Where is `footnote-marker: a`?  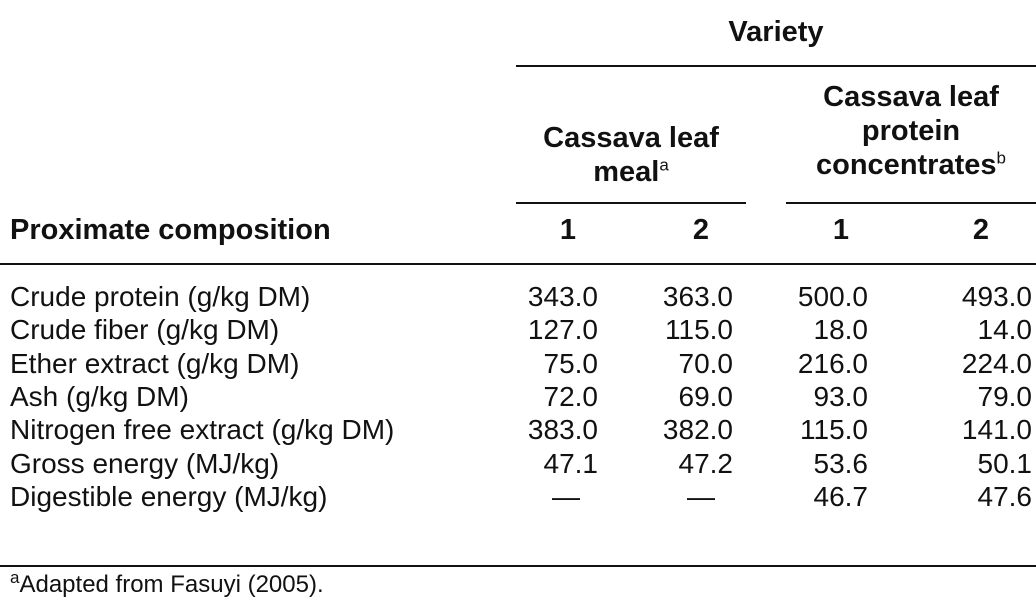
footnote-marker: a is located at coordinates (15, 577).